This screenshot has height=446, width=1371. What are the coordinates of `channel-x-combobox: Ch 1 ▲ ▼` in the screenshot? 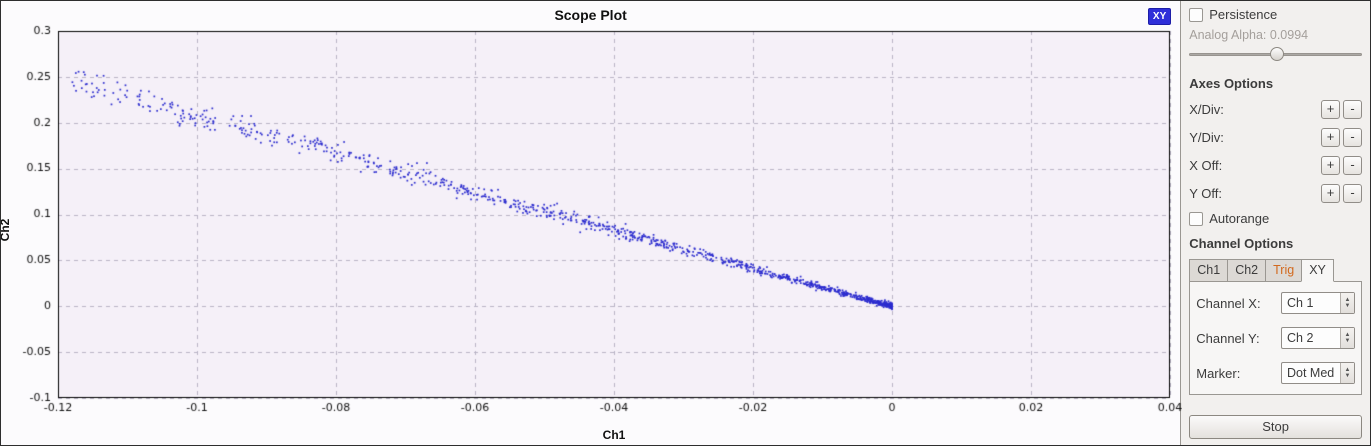 It's located at (1318, 303).